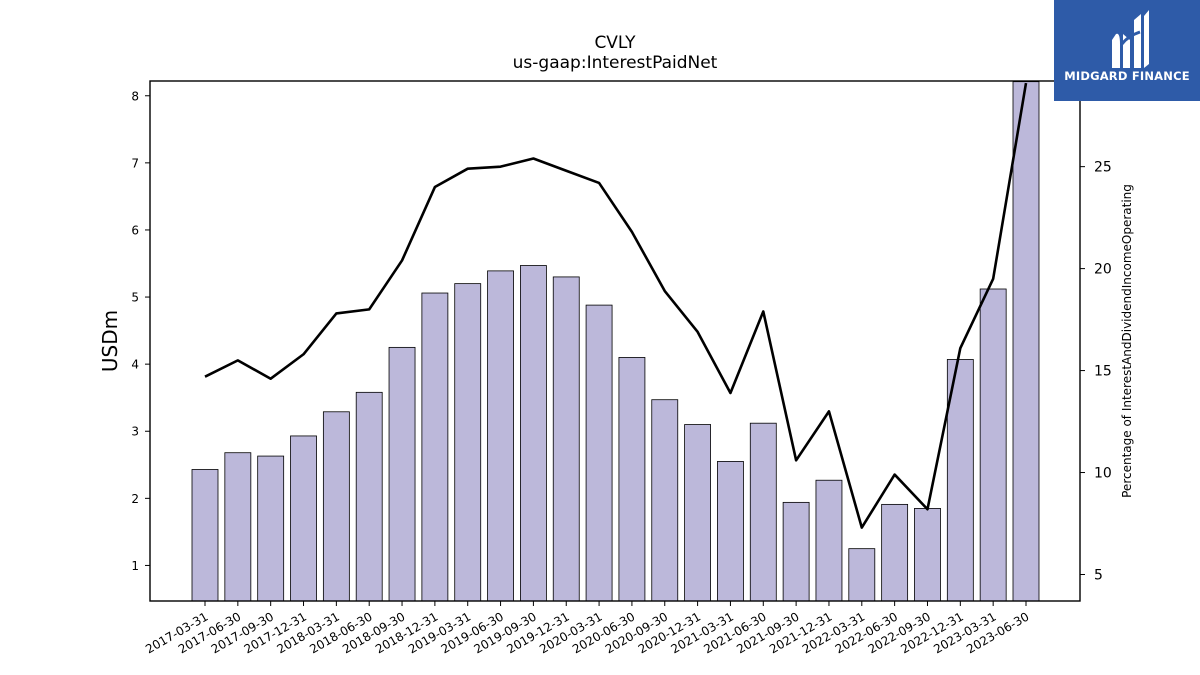 This screenshot has height=675, width=1200. I want to click on y2-tick-label: 20, so click(1103, 270).